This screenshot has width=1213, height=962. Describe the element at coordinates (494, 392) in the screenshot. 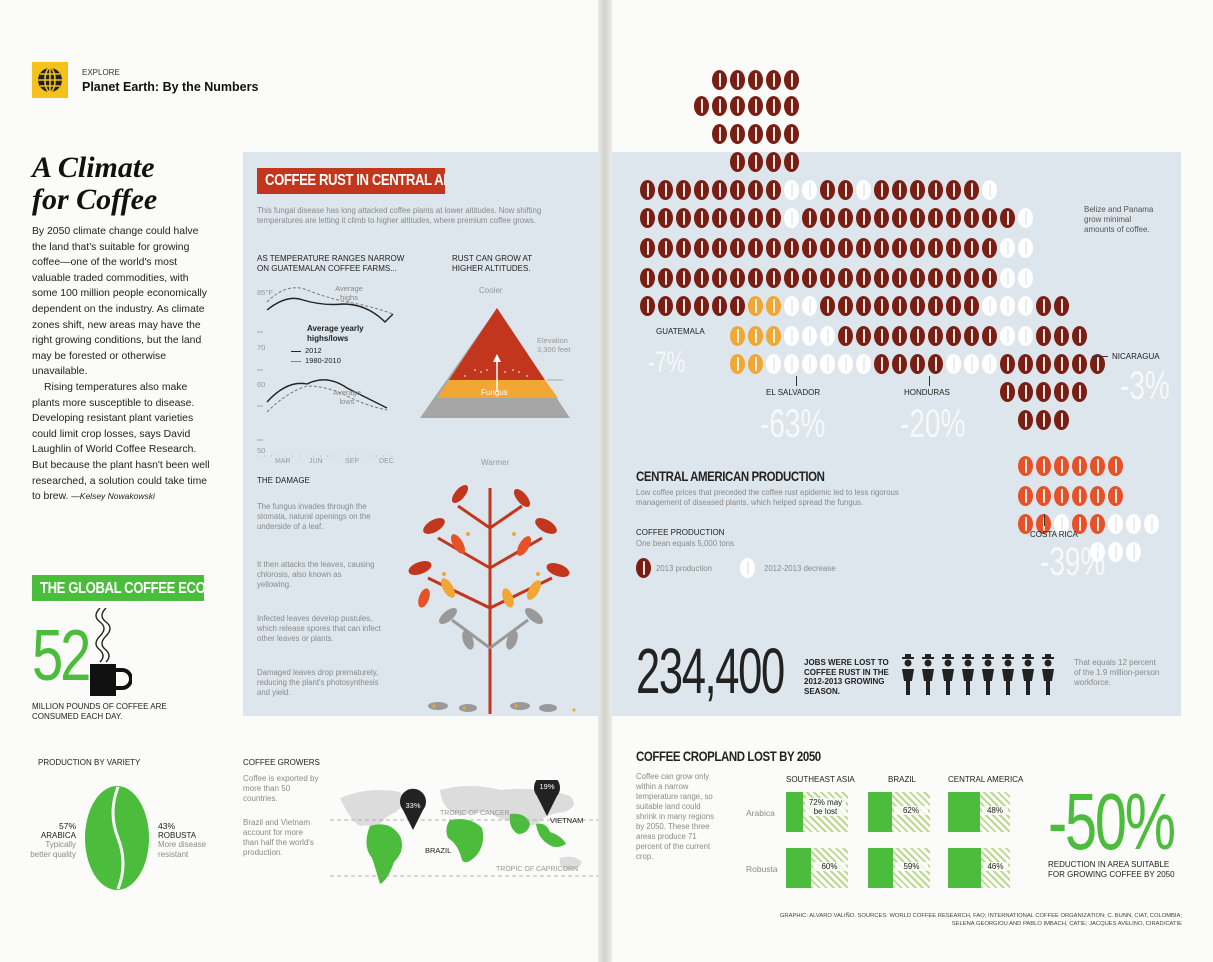

I see `fungus-label: Fungus` at that location.